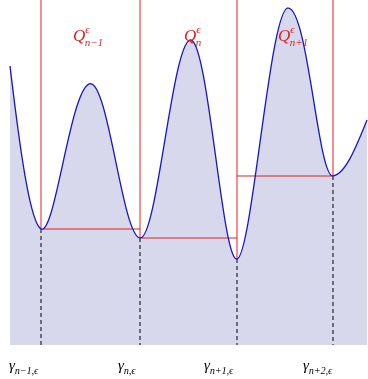 The image size is (368, 379). Describe the element at coordinates (94, 43) in the screenshot. I see `box-label-sub: n−1` at that location.